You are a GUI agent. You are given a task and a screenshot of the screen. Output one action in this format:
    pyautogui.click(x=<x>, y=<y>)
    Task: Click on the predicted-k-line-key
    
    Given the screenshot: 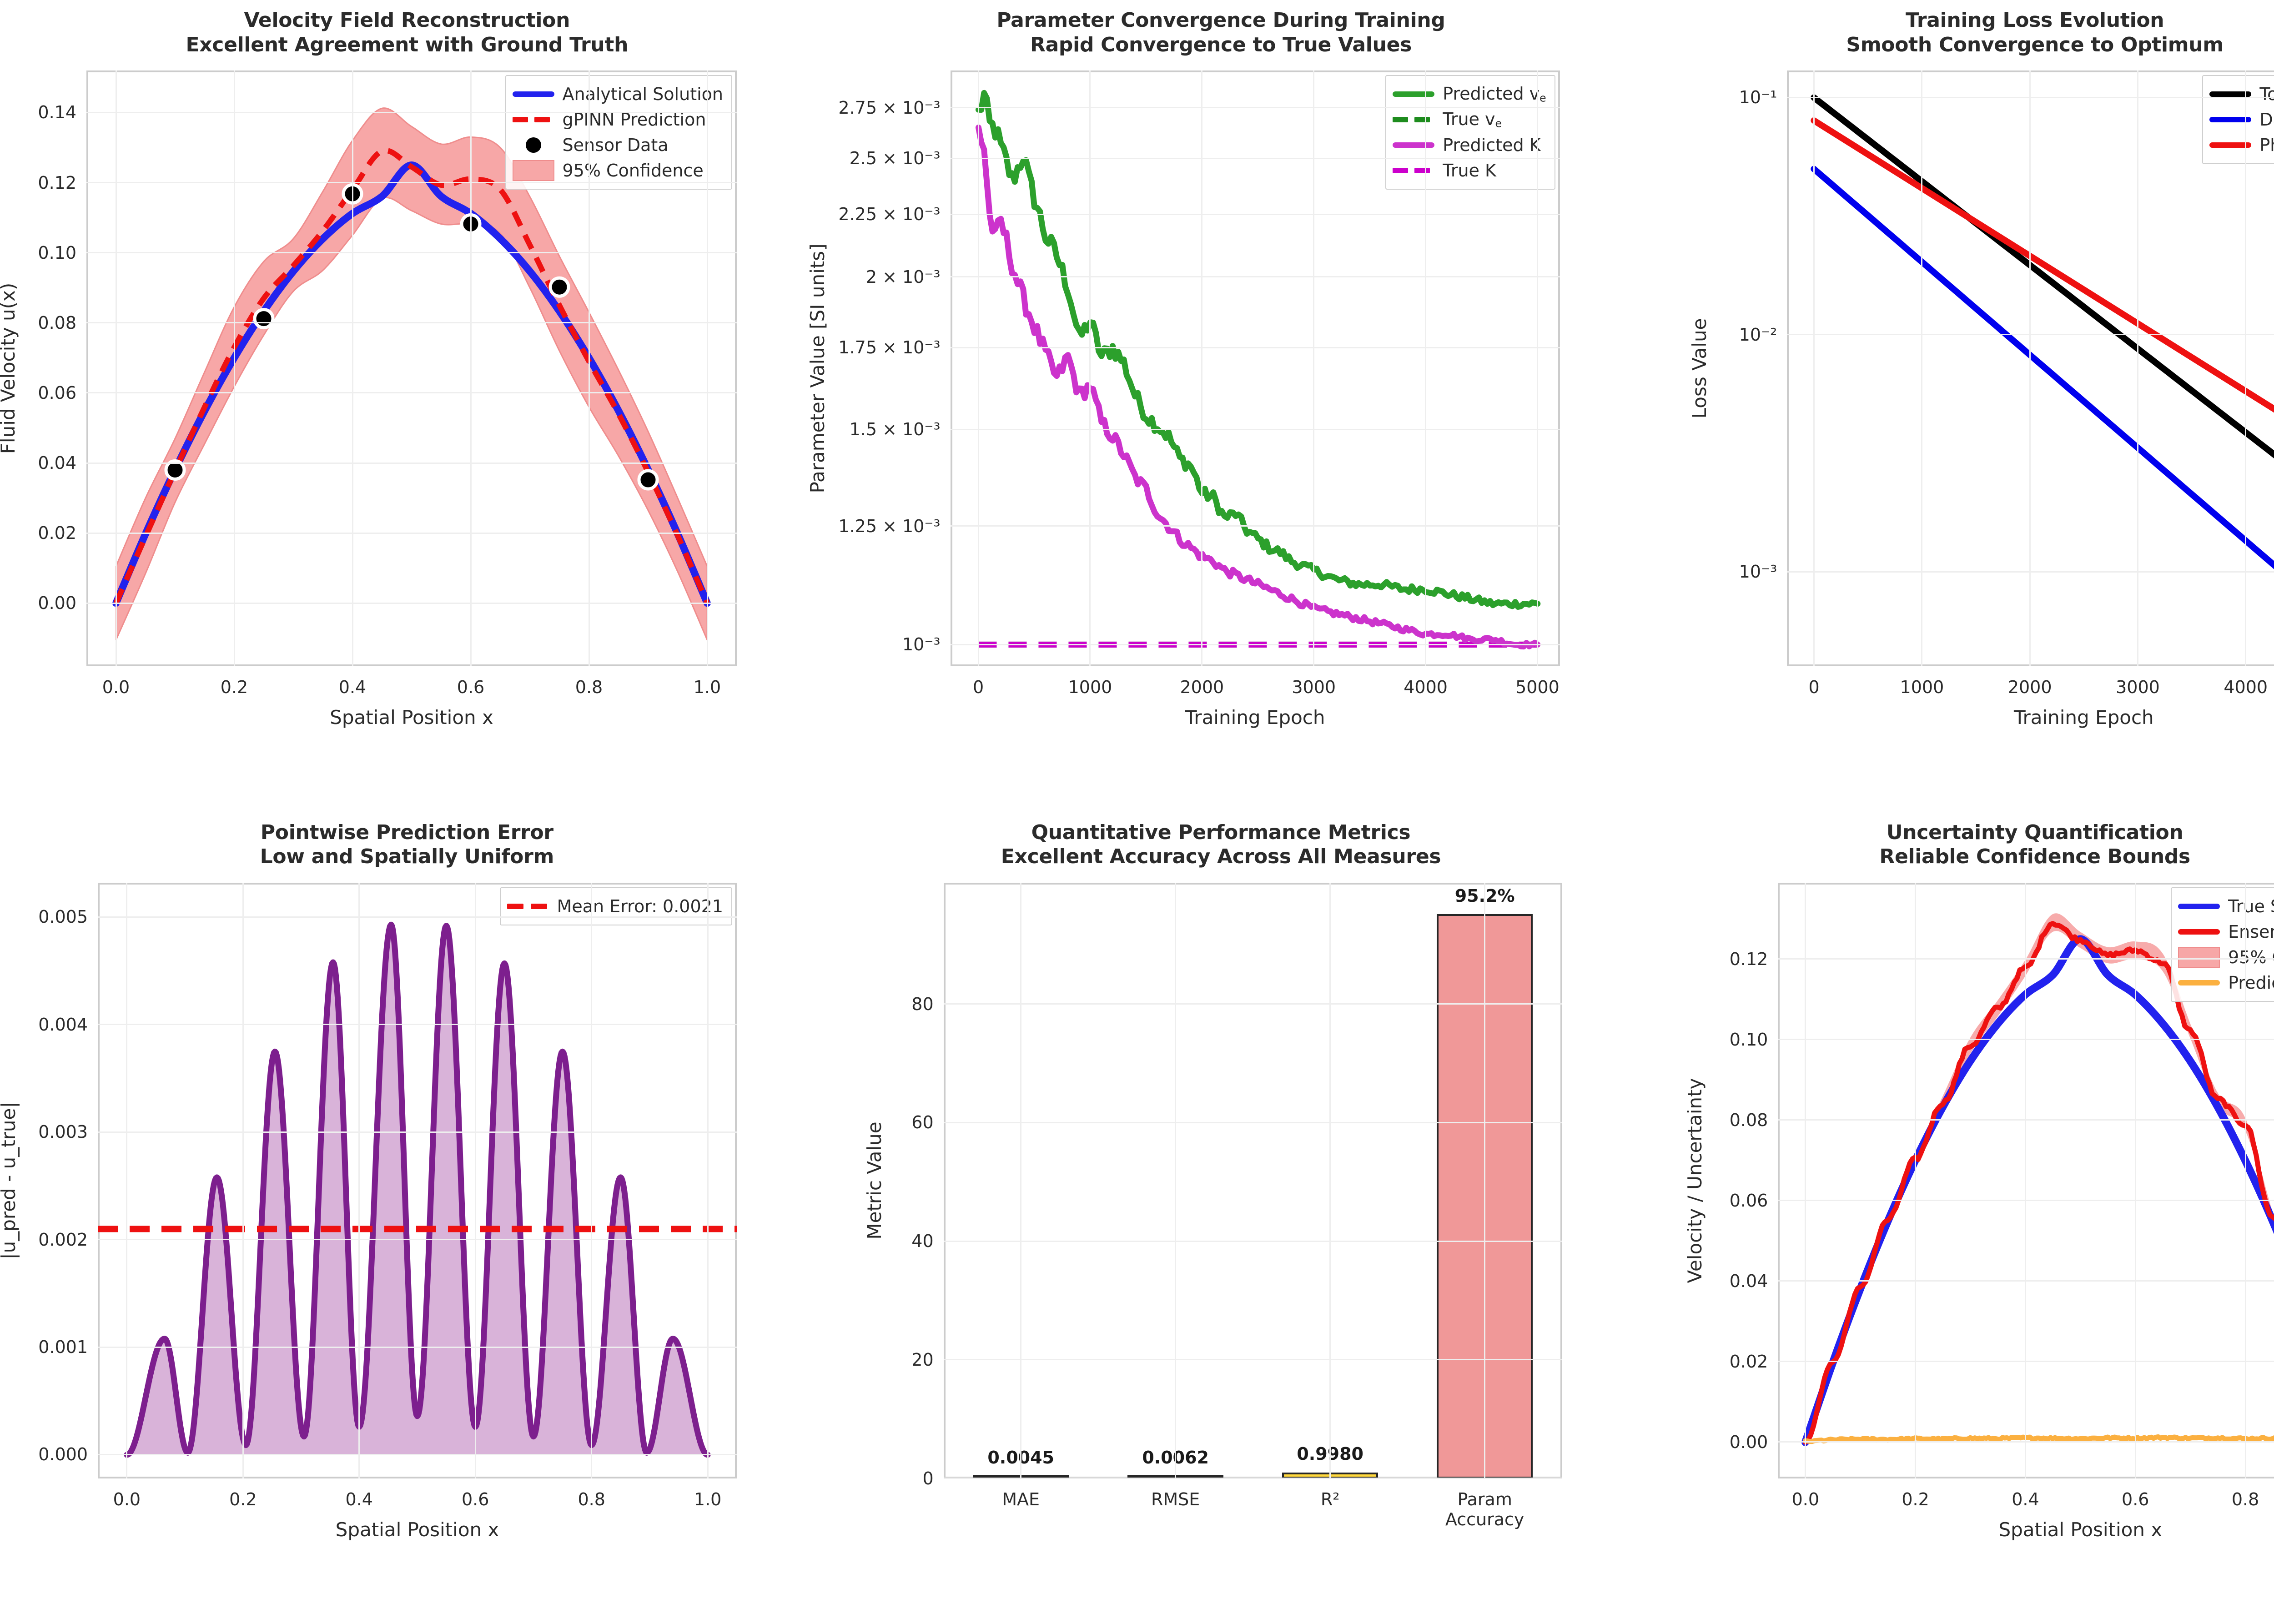 What is the action you would take?
    pyautogui.click(x=1414, y=145)
    